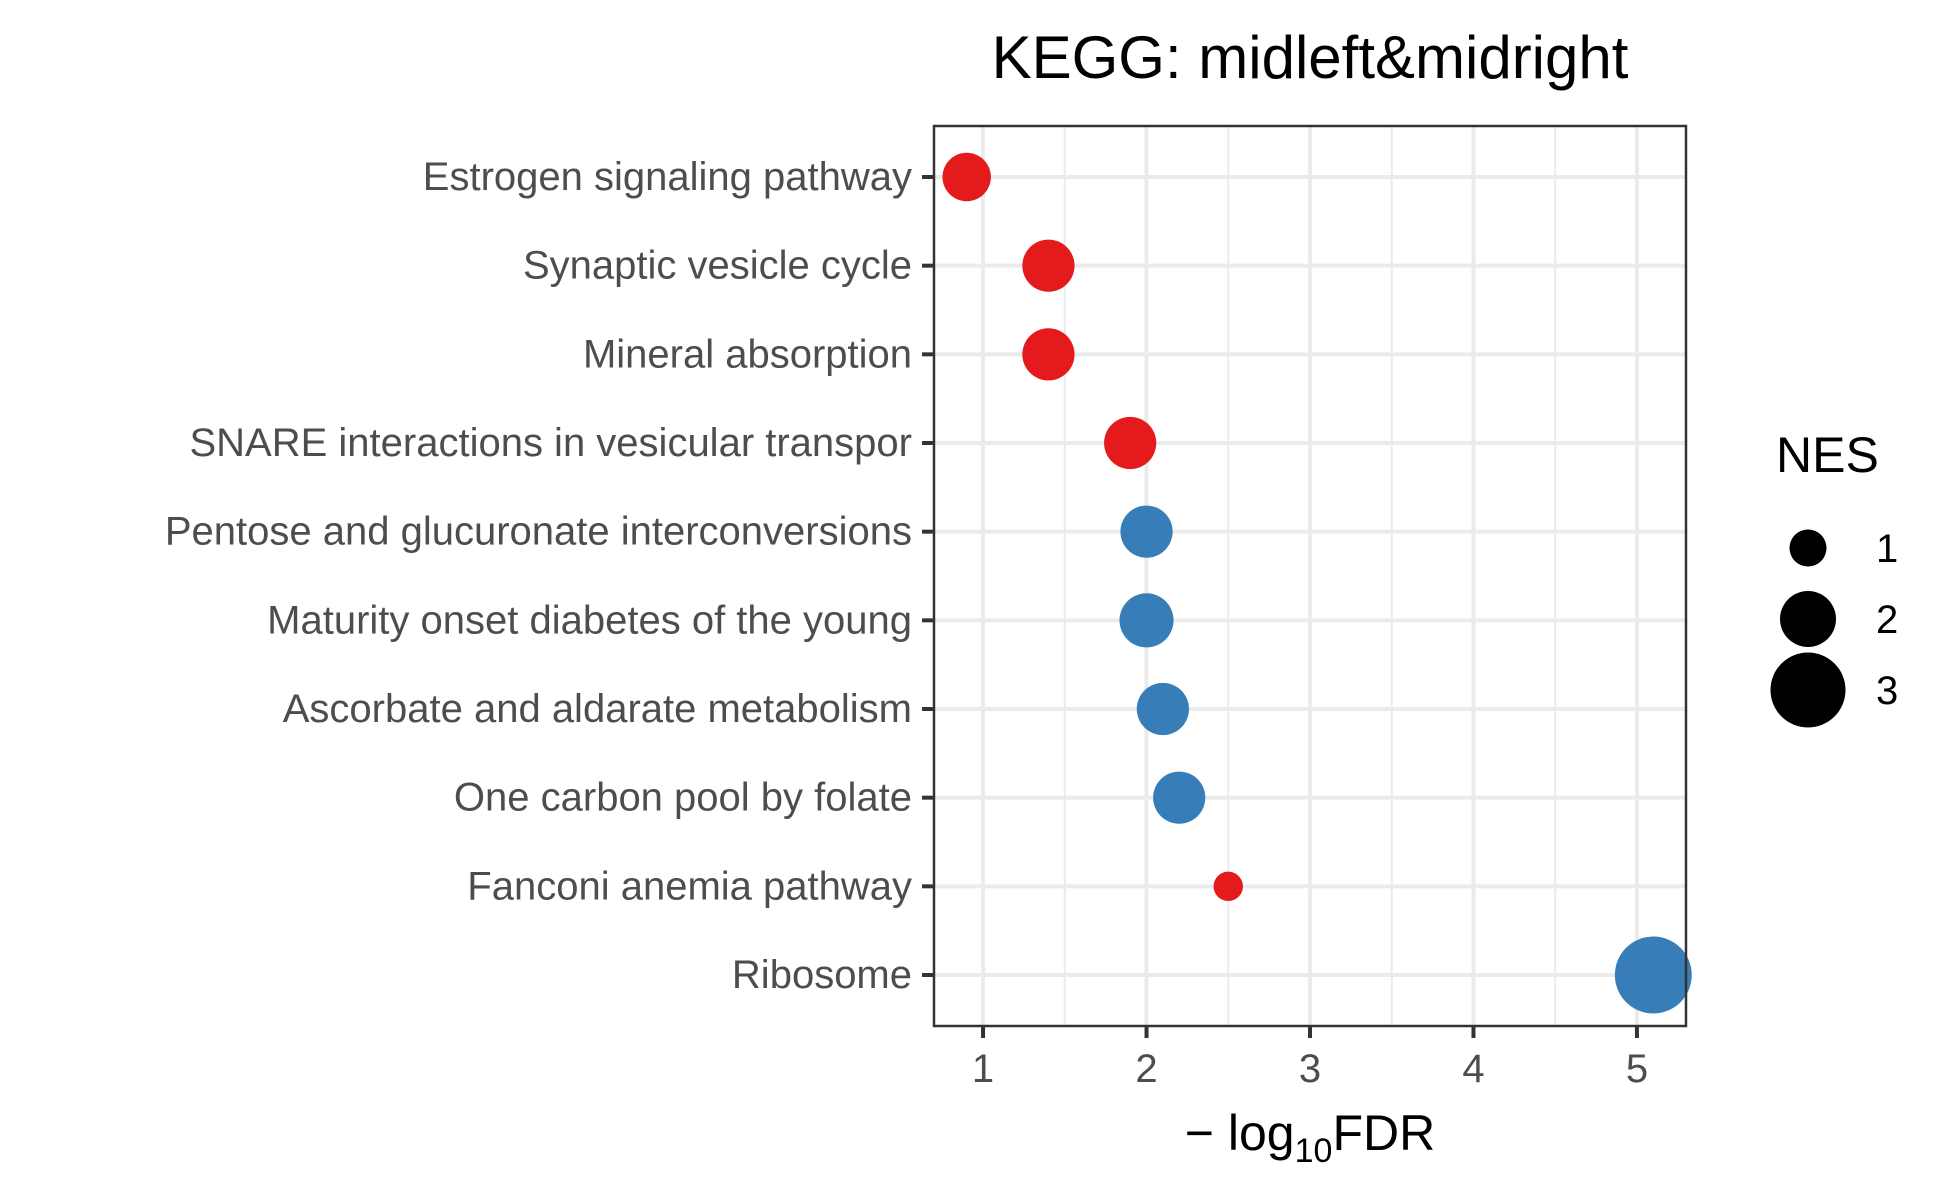  I want to click on y-tick-label: Ascorbate and aldarate metabolism, so click(597, 709).